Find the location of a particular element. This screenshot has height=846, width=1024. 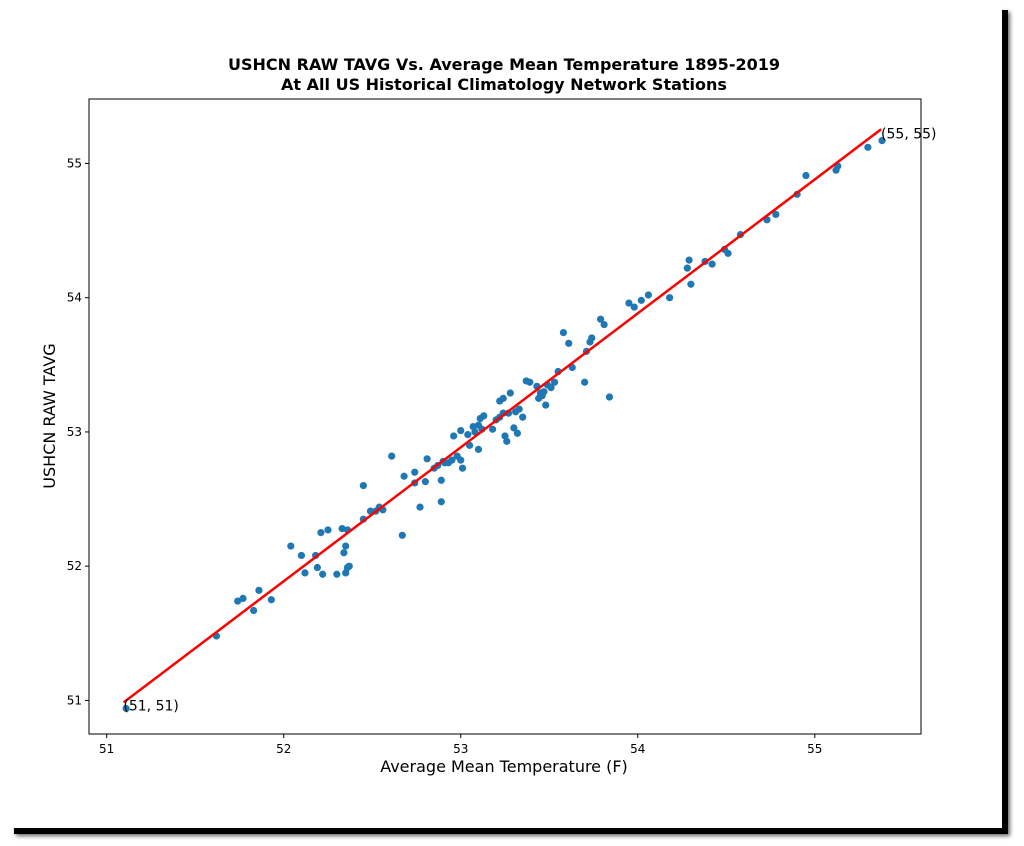

y-tick-label: 55 is located at coordinates (74, 163).